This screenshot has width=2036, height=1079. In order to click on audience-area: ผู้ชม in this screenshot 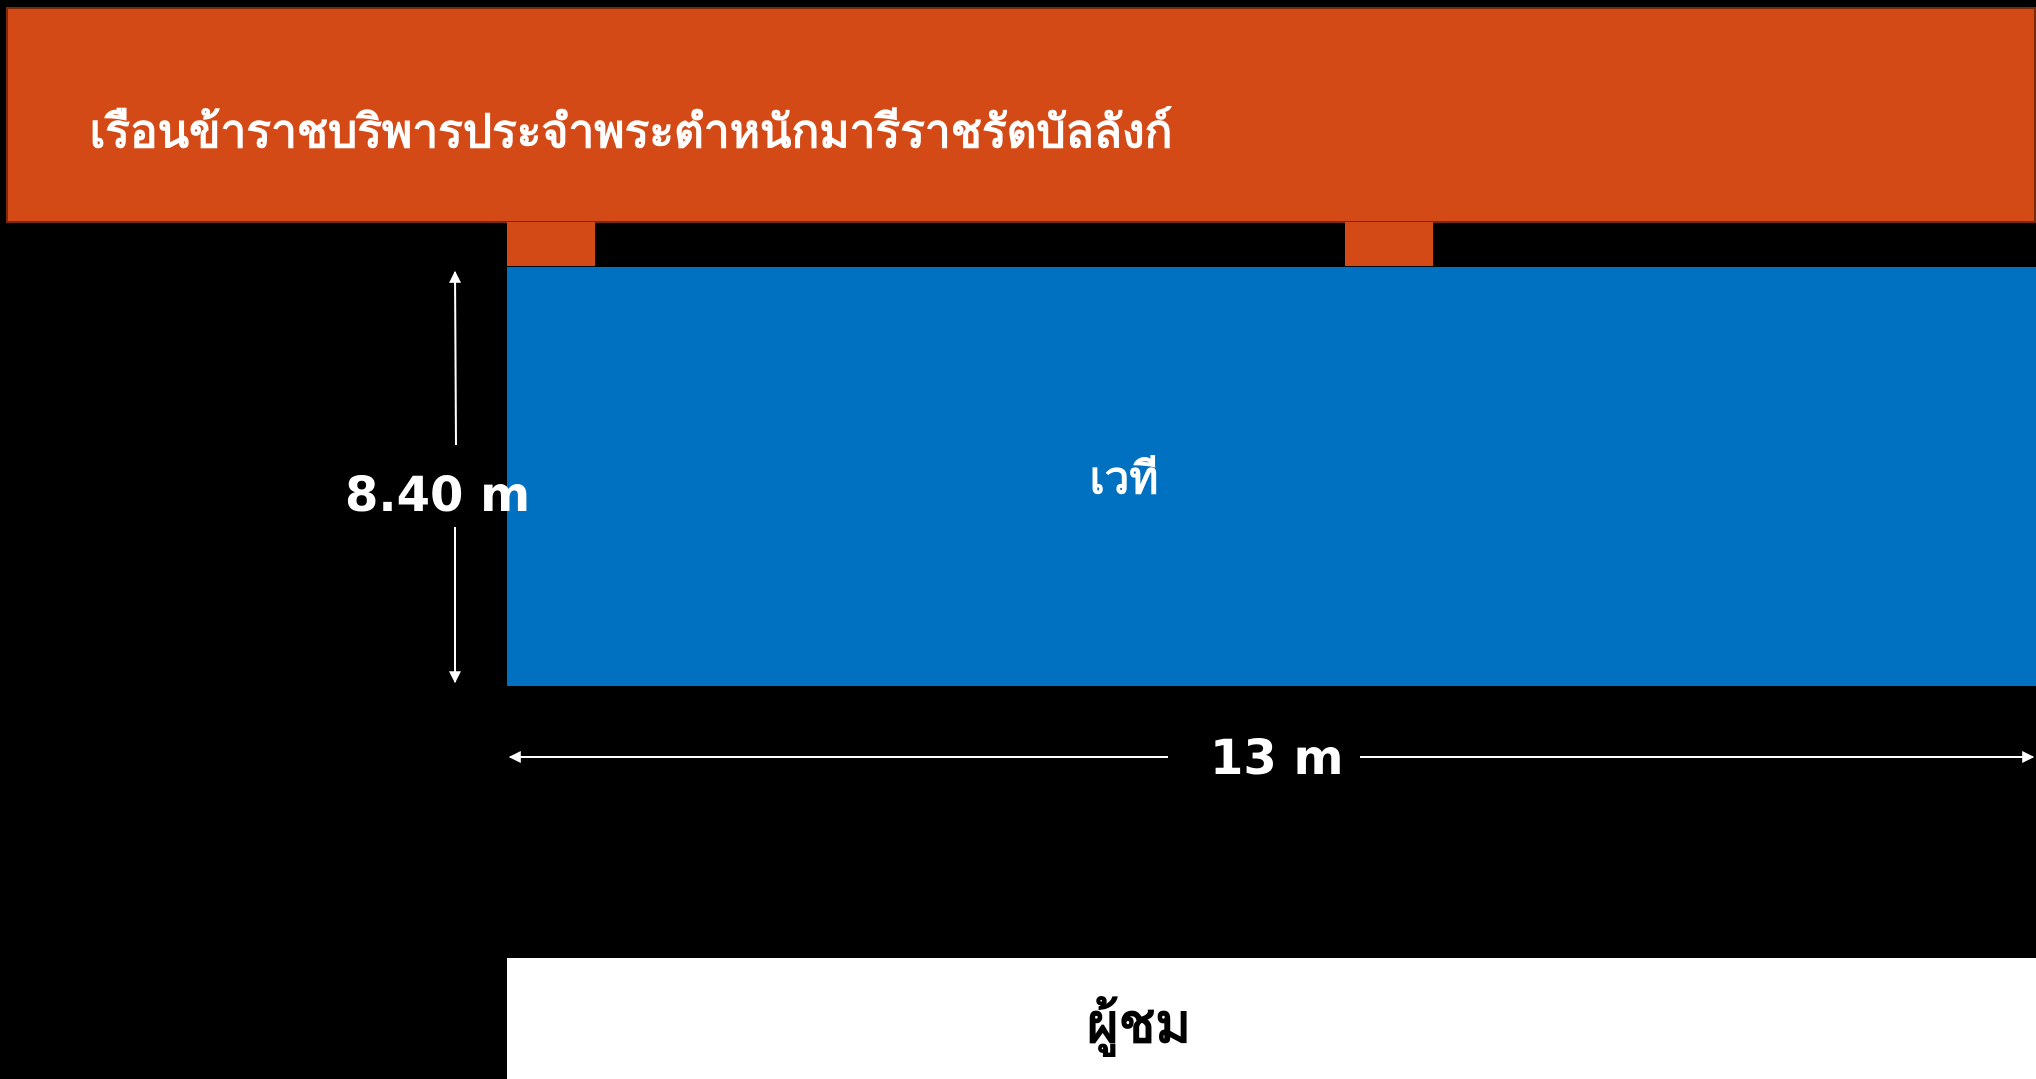, I will do `click(1271, 1018)`.